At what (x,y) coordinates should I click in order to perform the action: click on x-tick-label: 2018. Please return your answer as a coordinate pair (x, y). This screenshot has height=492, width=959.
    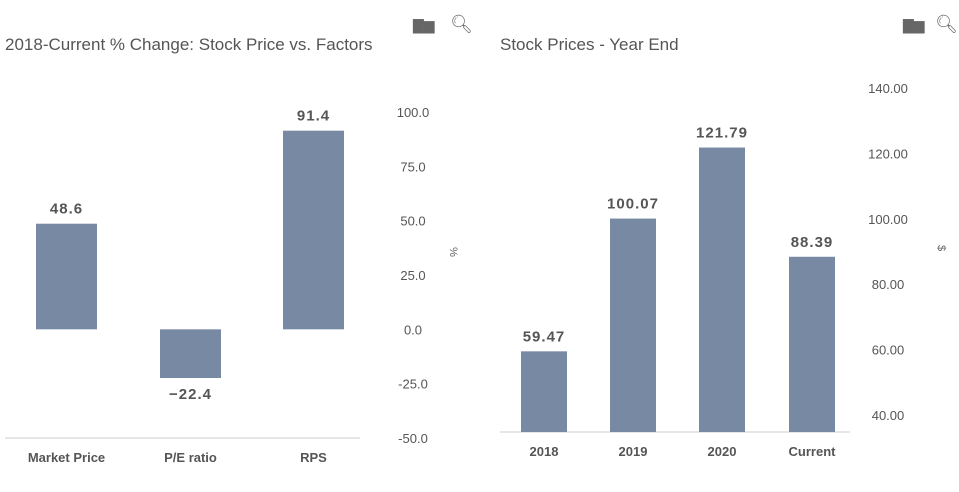
    Looking at the image, I should click on (544, 451).